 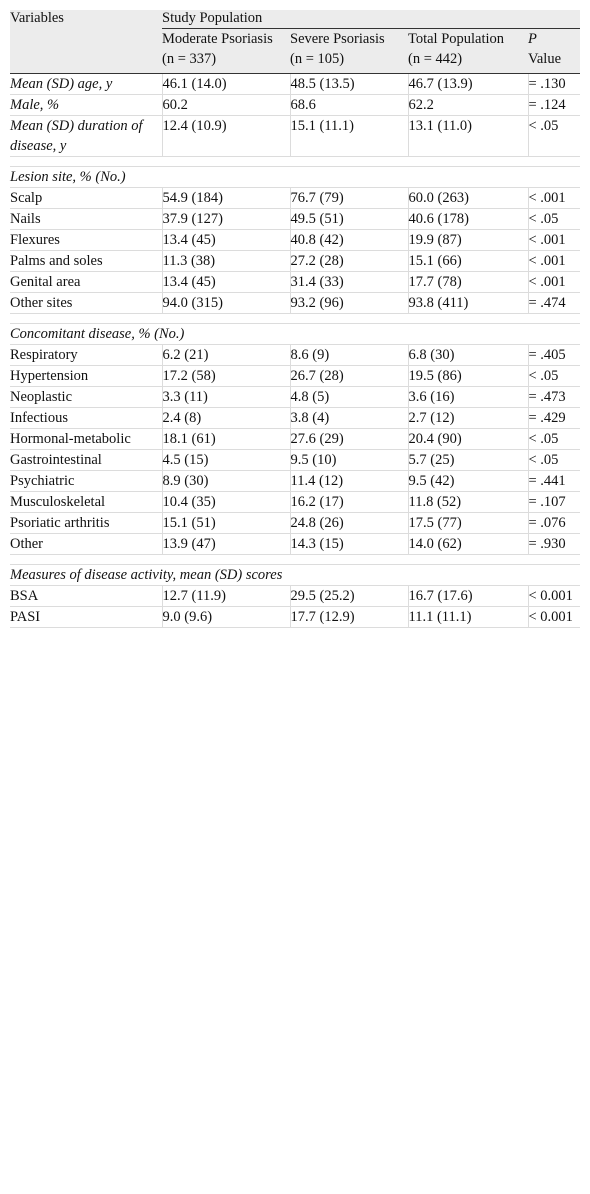 I want to click on total-cell: 5.7 (25), so click(x=467, y=460).